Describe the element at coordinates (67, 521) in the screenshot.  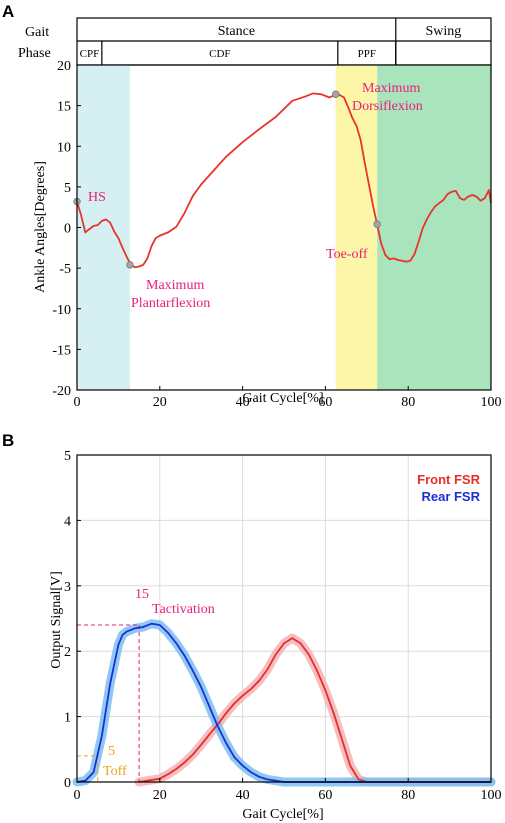
I see `y-tick-label-b-1: 4` at that location.